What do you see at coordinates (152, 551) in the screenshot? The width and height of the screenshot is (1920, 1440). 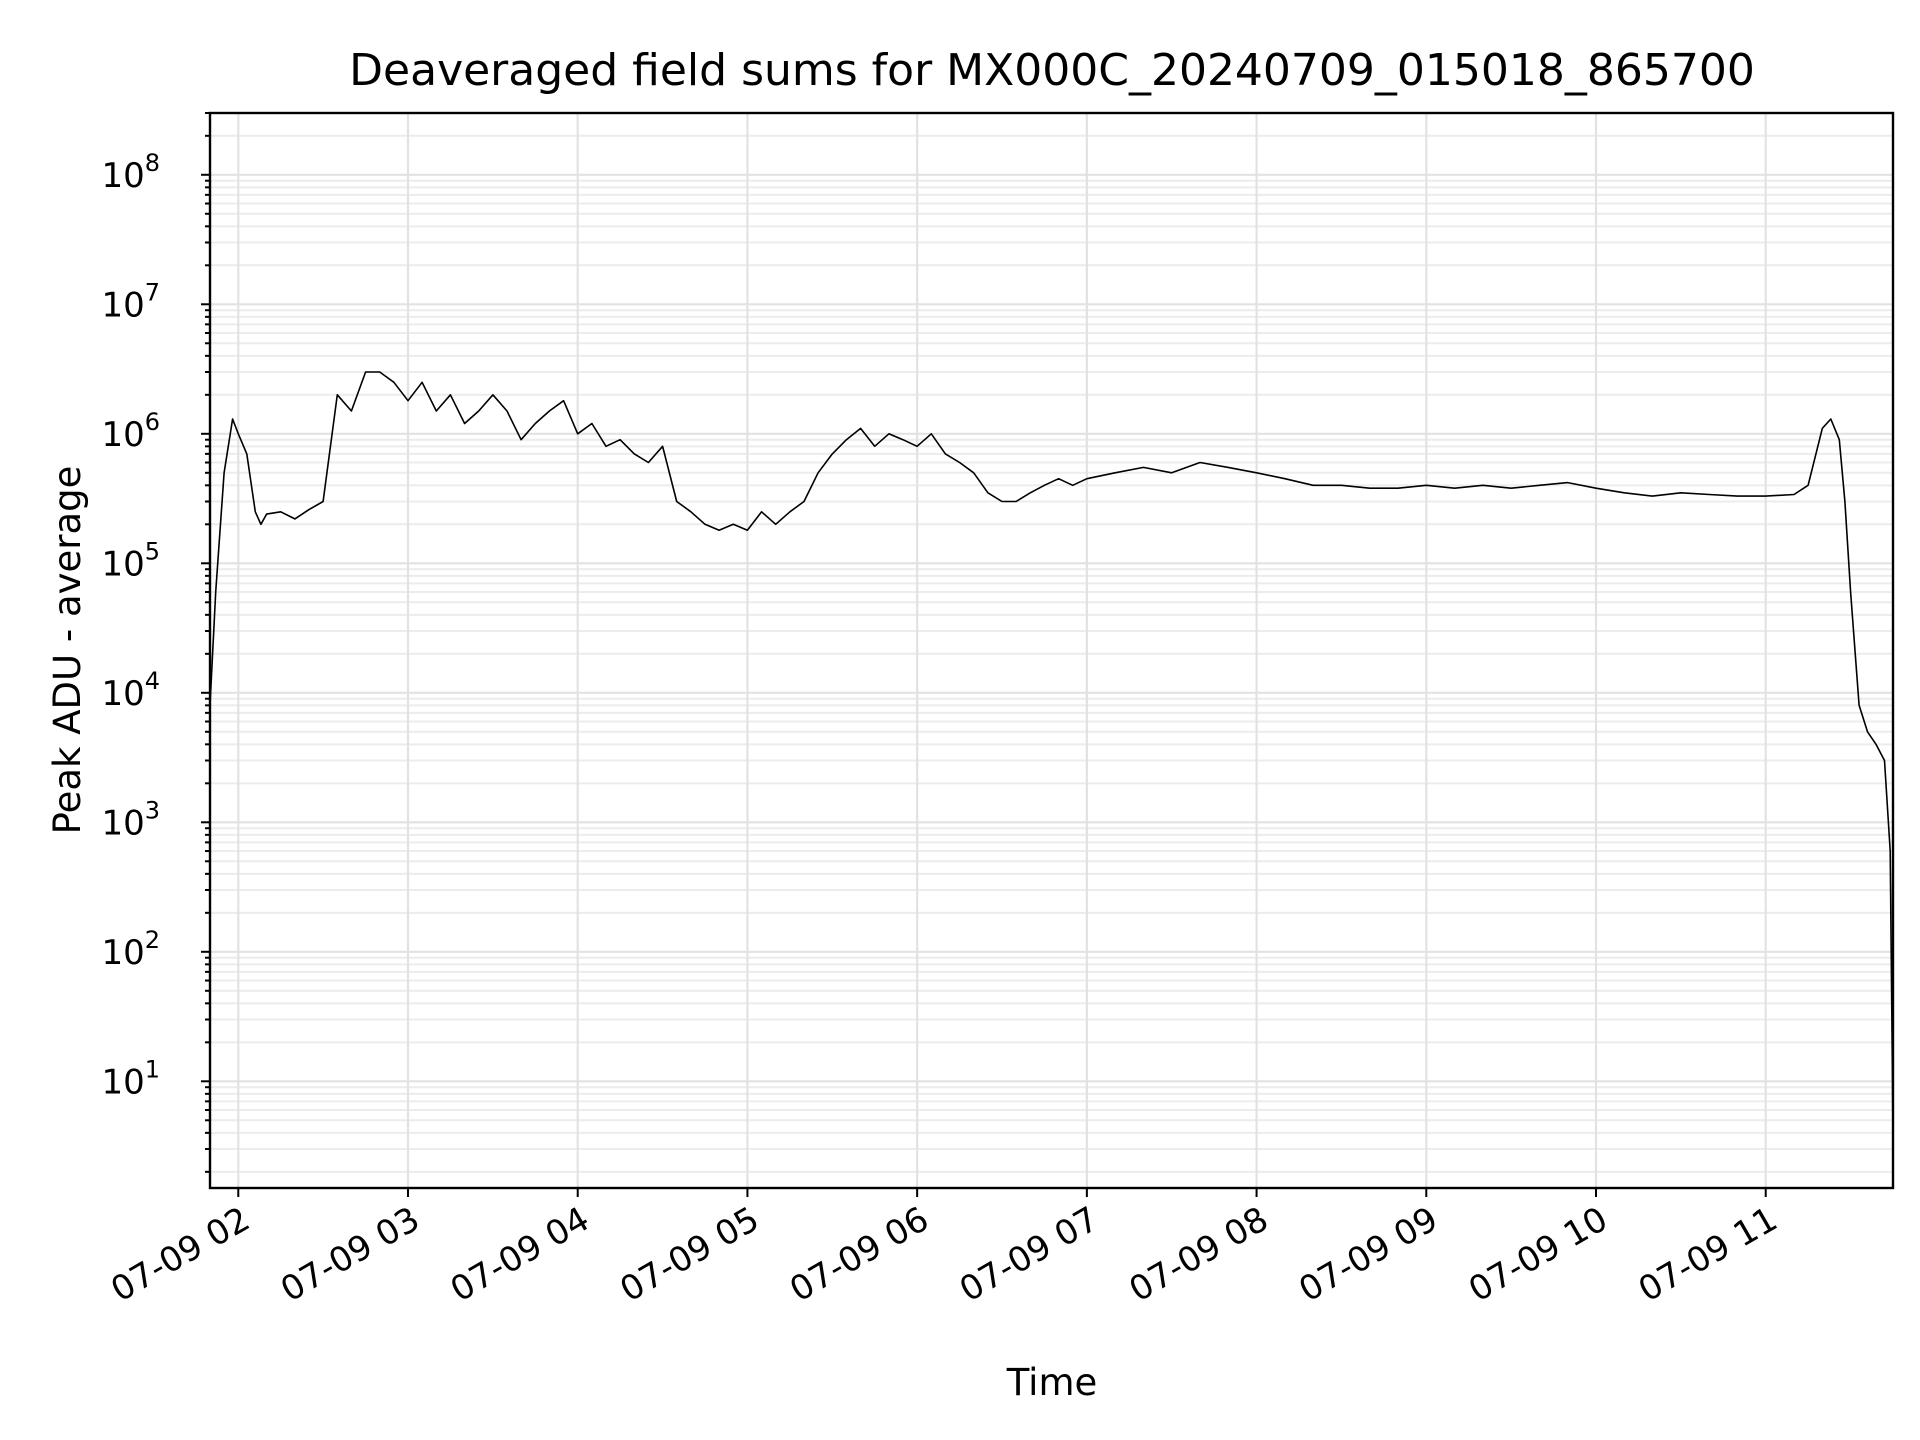 I see `y-tick-exponent: 5` at bounding box center [152, 551].